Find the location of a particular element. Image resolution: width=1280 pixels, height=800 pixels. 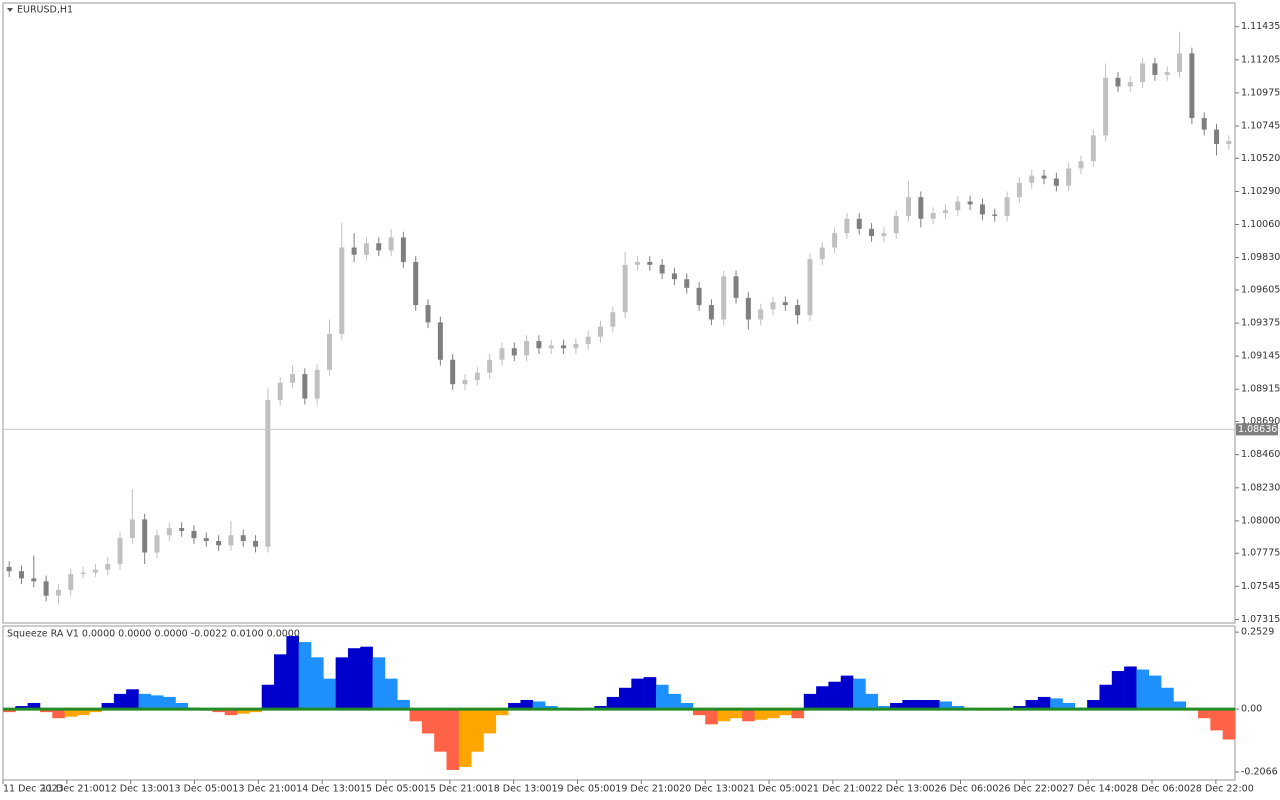

y-tick-label: 1.11435 is located at coordinates (1260, 26).